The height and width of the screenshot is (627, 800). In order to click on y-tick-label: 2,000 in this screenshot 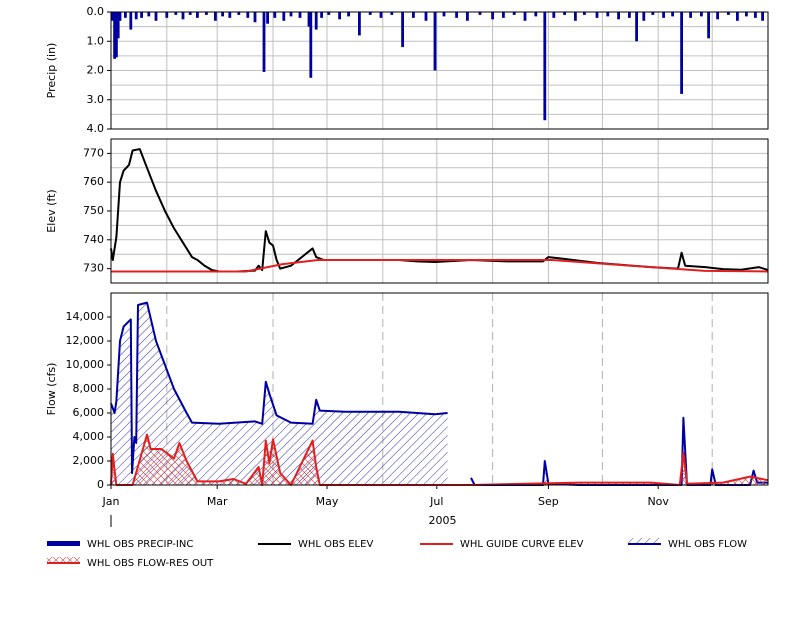, I will do `click(89, 460)`.